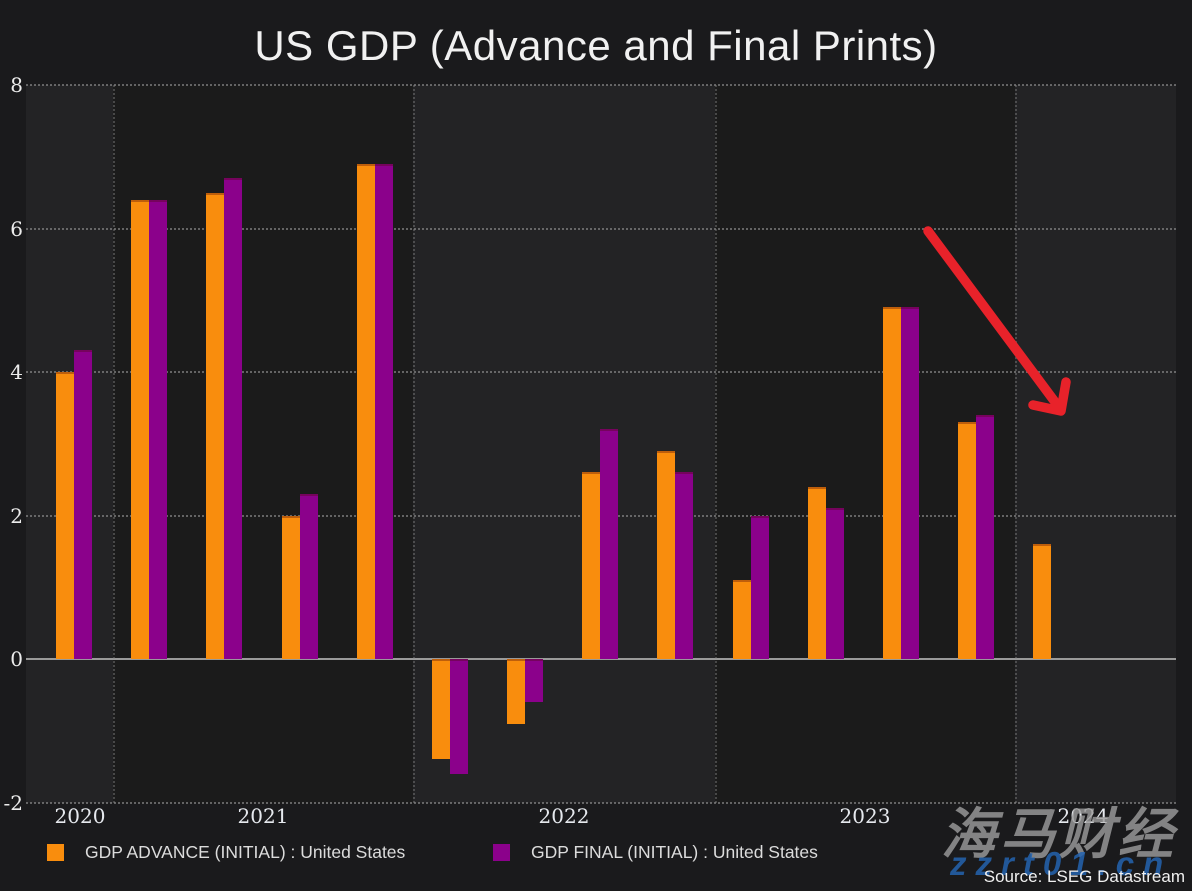 The width and height of the screenshot is (1192, 891). What do you see at coordinates (1016, 444) in the screenshot?
I see `gridline-v-2024` at bounding box center [1016, 444].